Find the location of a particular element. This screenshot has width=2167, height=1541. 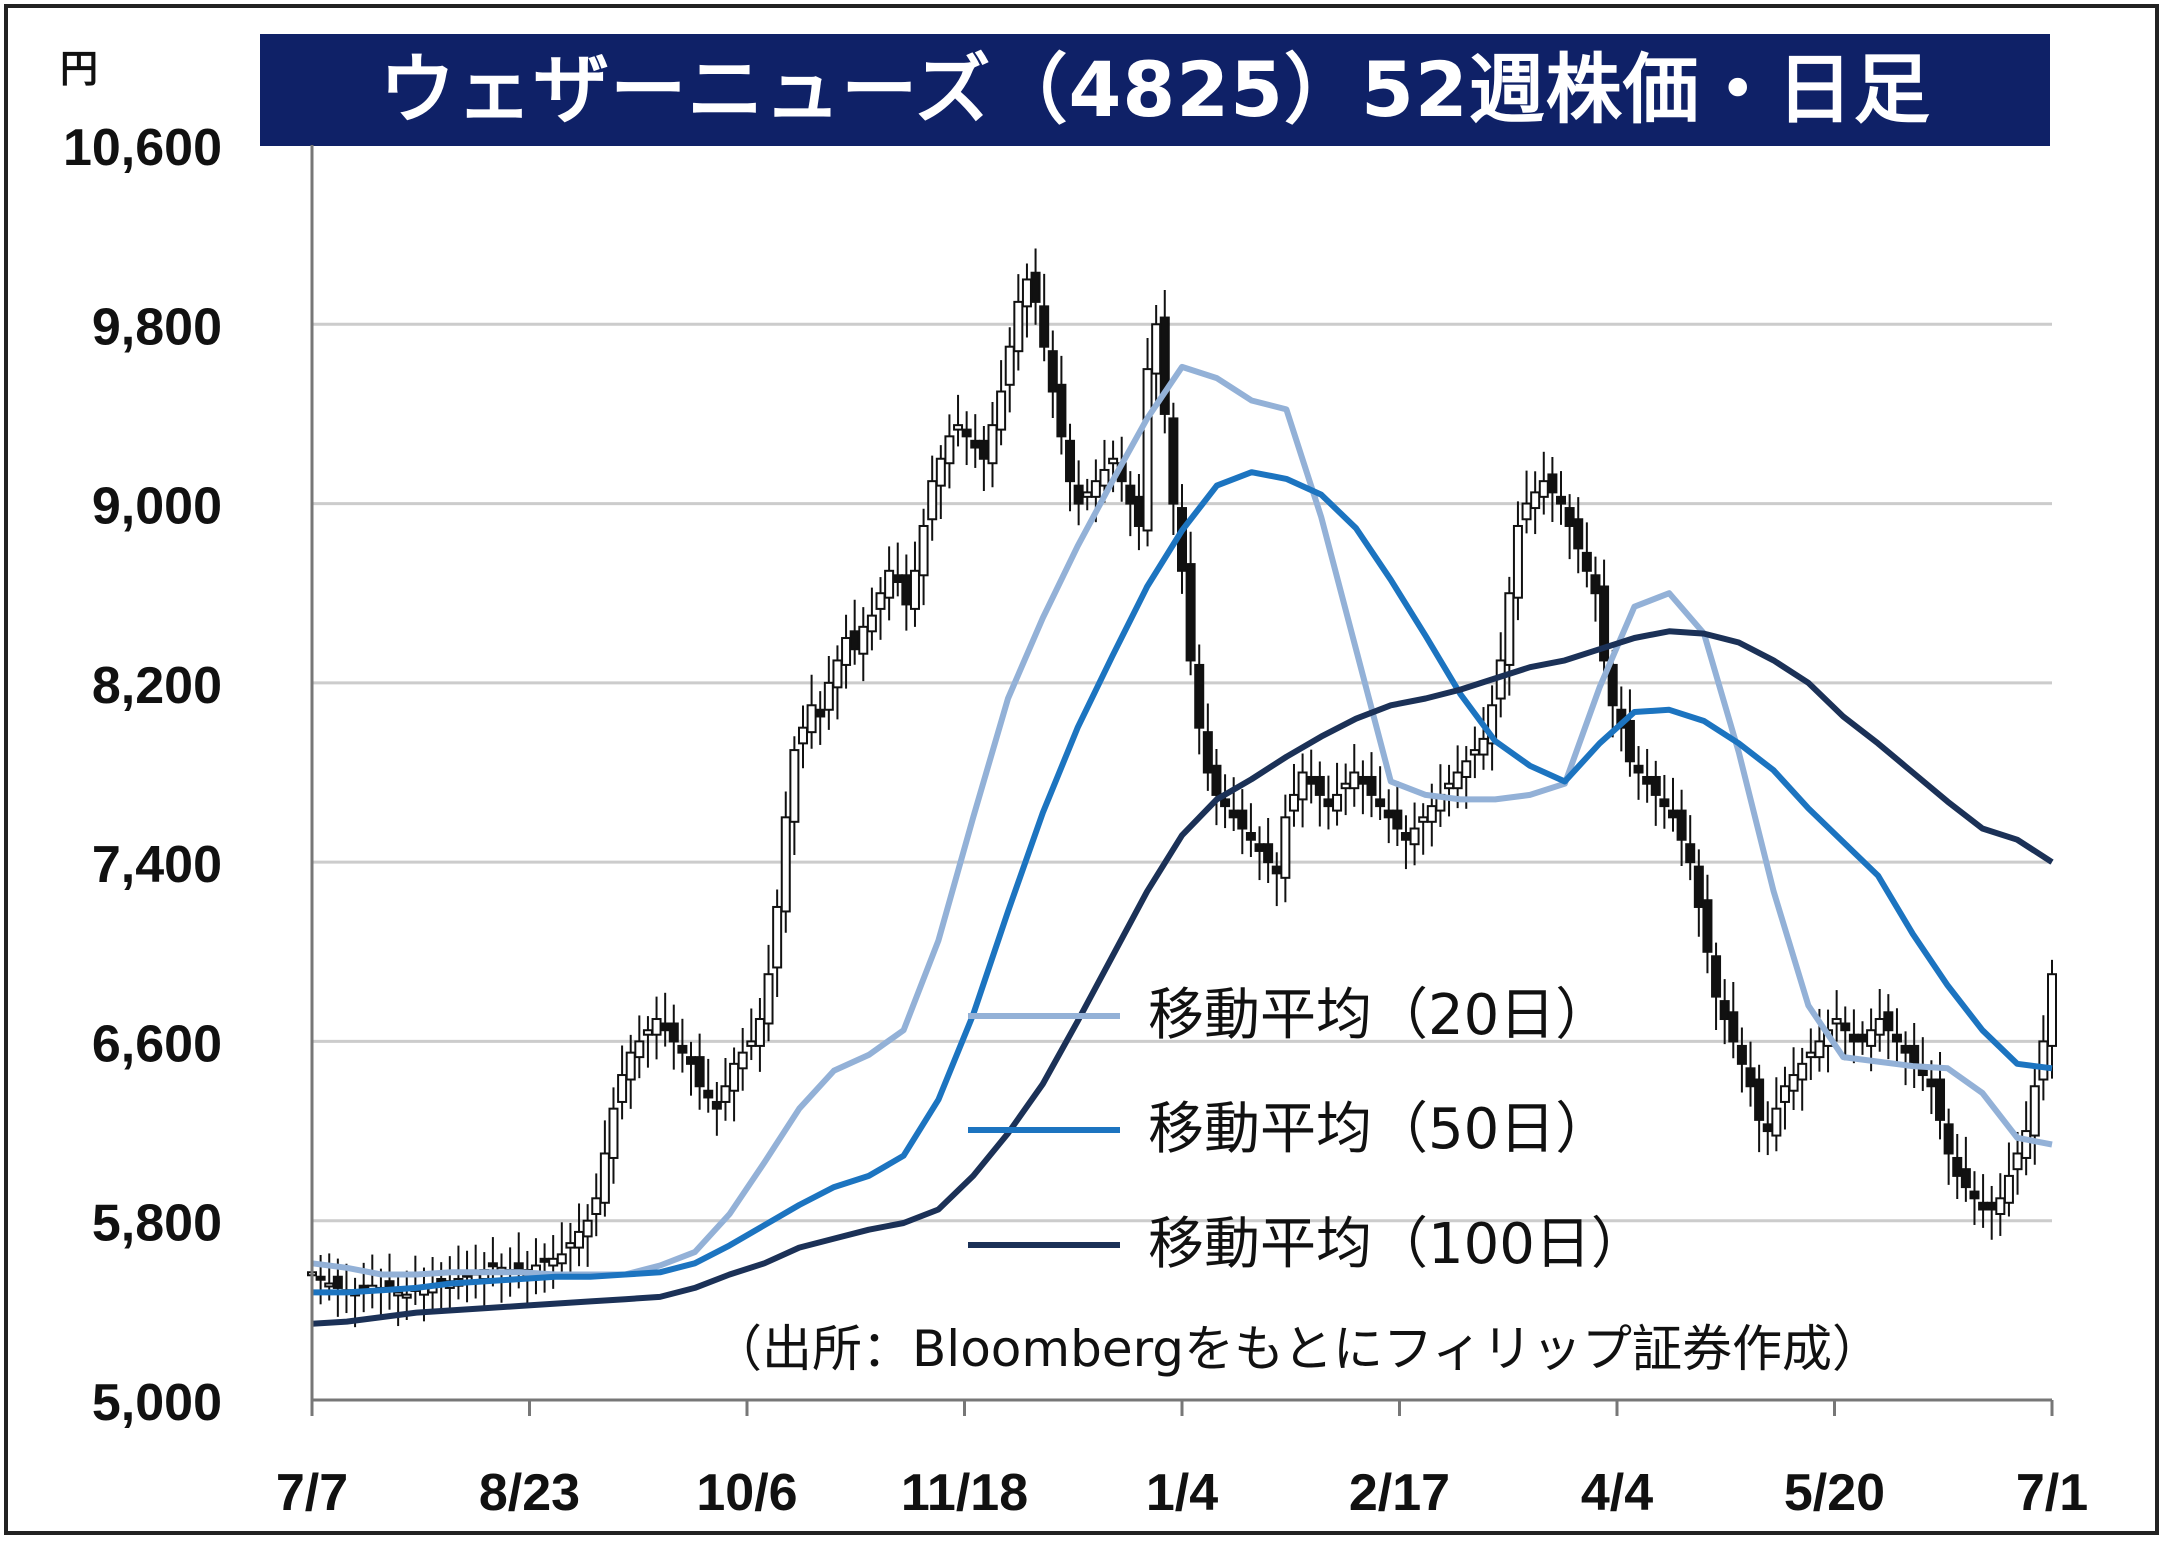

x-tick-label: 2/17 is located at coordinates (1399, 1493).